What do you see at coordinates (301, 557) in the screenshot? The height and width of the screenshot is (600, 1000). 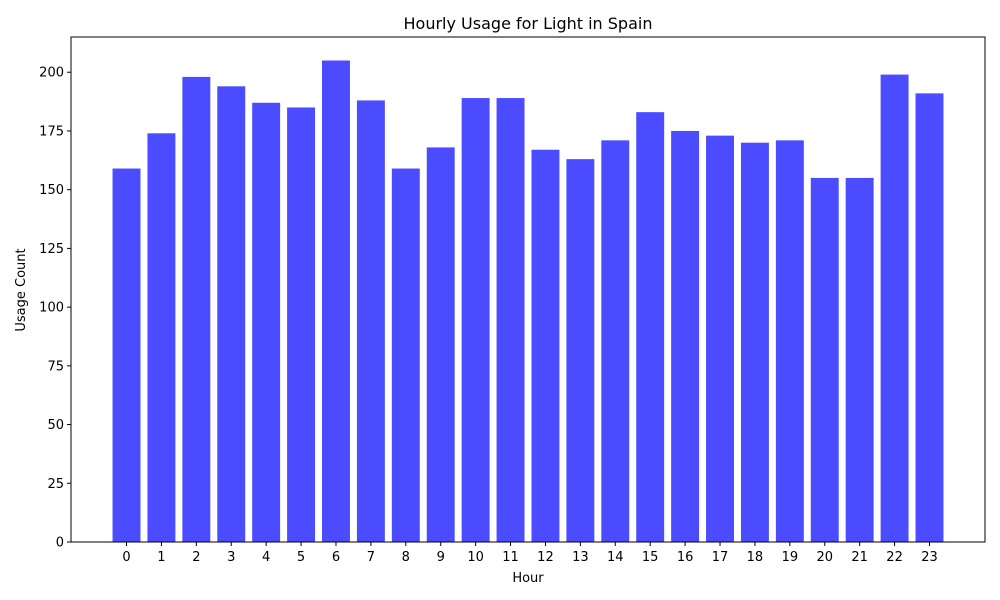 I see `x-tick-label: 5` at bounding box center [301, 557].